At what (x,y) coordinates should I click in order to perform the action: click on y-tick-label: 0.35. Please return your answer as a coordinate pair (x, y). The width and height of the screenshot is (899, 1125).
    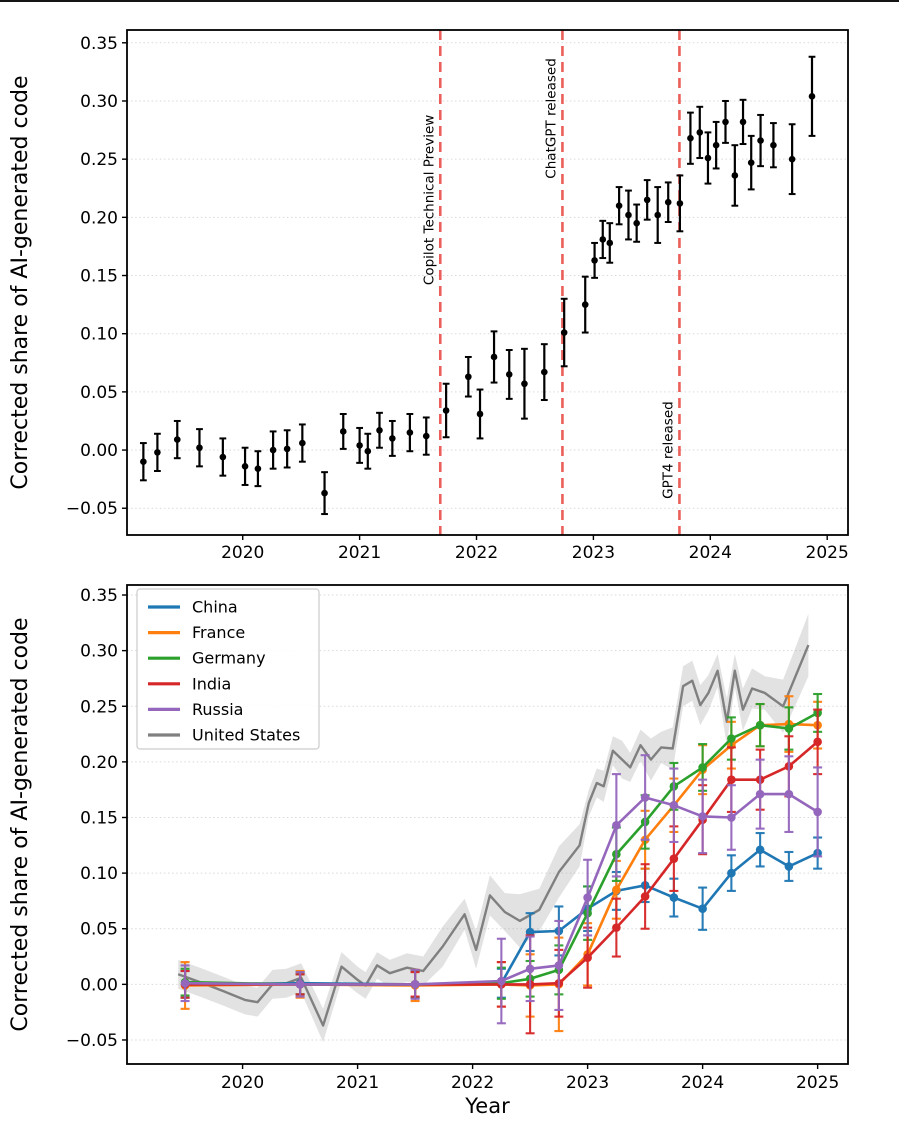
    Looking at the image, I should click on (99, 44).